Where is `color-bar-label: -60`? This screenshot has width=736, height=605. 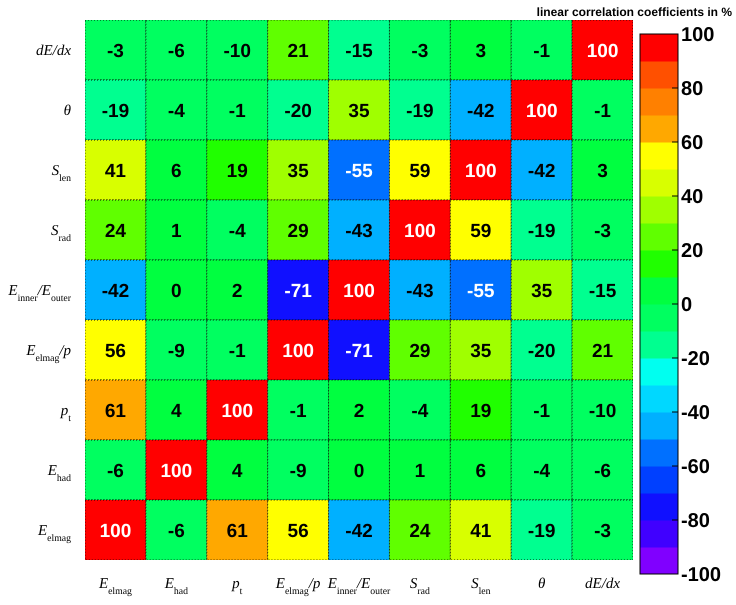 color-bar-label: -60 is located at coordinates (695, 467).